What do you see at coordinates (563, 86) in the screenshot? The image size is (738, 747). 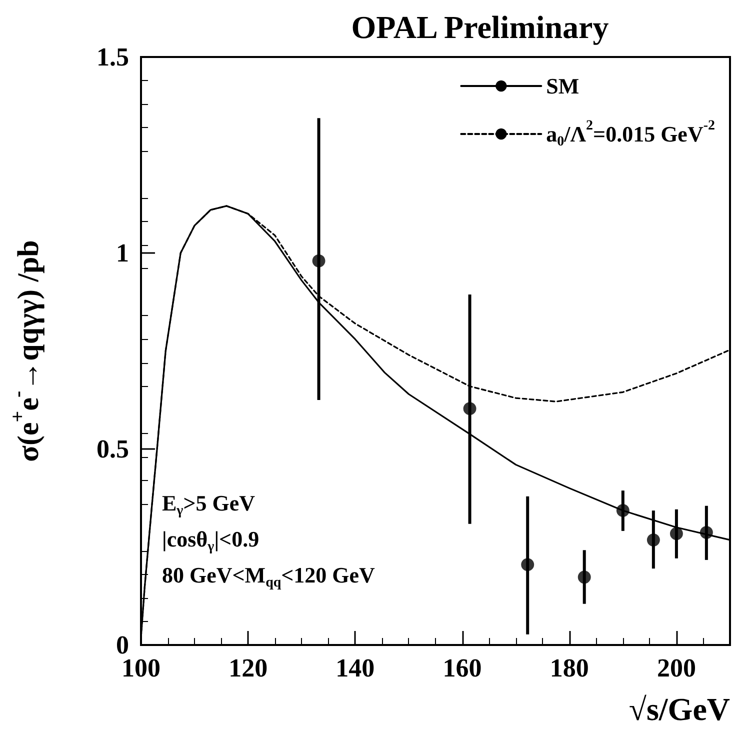 I see `legend-label: SM` at bounding box center [563, 86].